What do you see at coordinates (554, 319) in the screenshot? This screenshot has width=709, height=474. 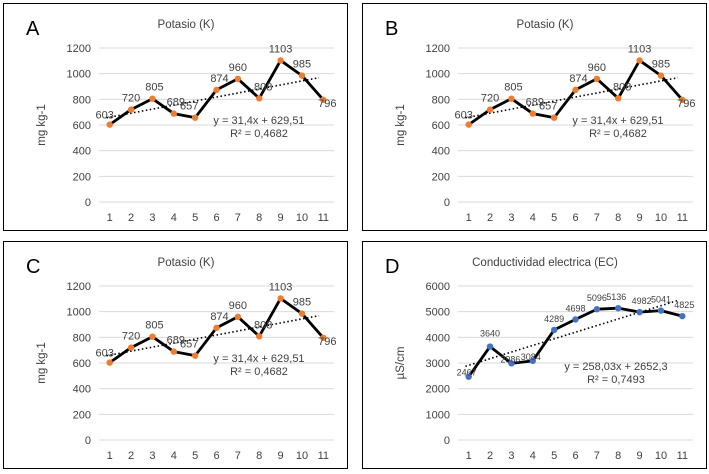 I see `data-label: 4289` at bounding box center [554, 319].